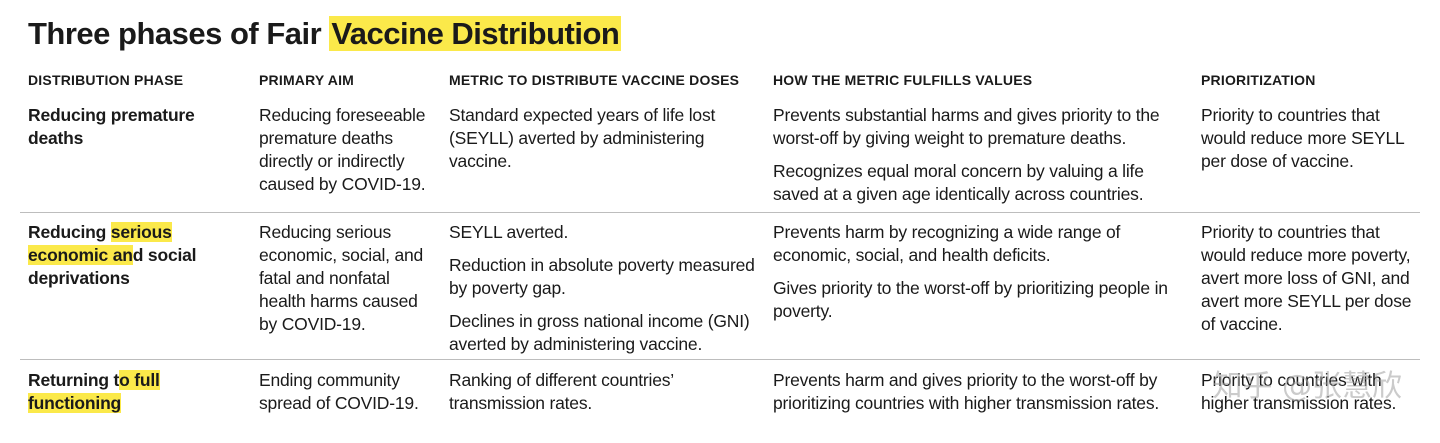 The height and width of the screenshot is (443, 1440). What do you see at coordinates (106, 80) in the screenshot?
I see `header-distribution-phase: DISTRIBUTION PHASE` at bounding box center [106, 80].